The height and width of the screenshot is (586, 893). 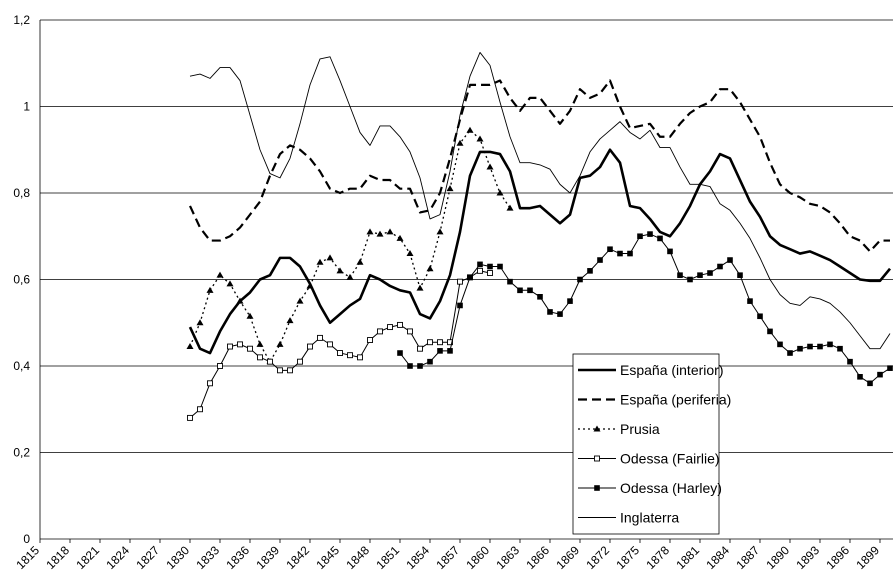 What do you see at coordinates (807, 557) in the screenshot?
I see `x-tick-label: 1893` at bounding box center [807, 557].